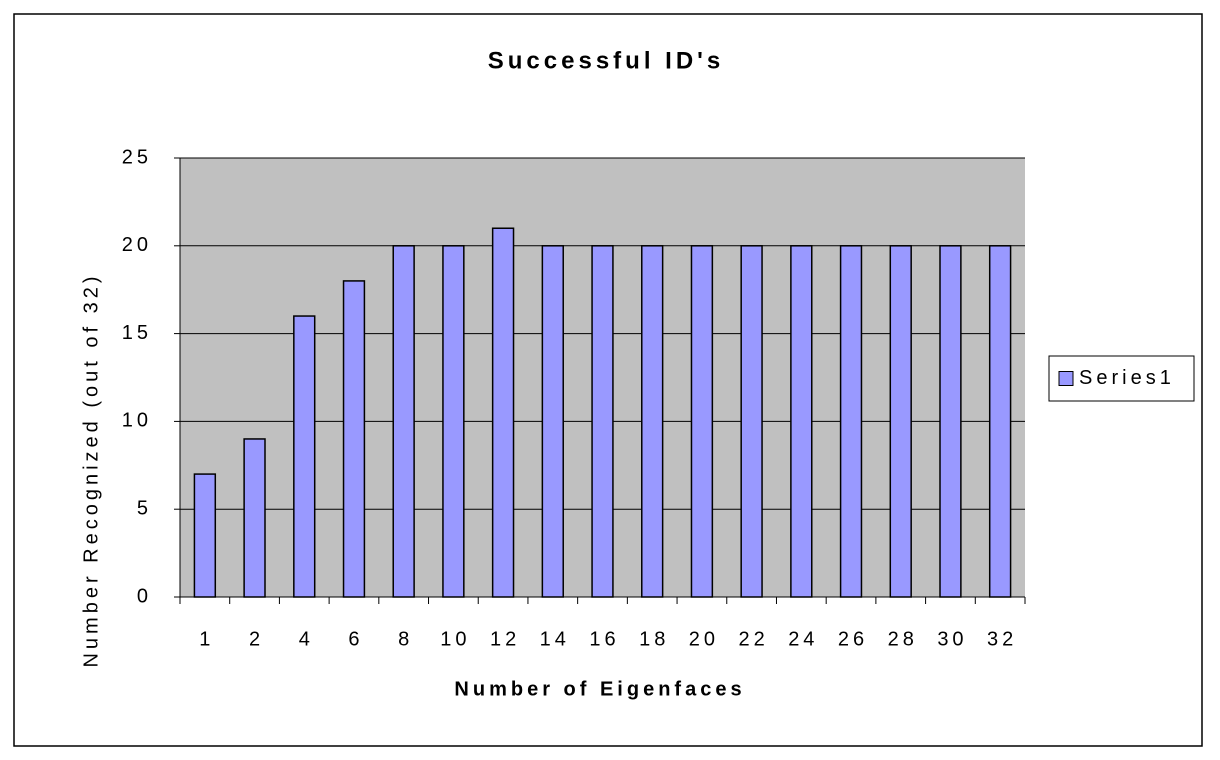 The image size is (1220, 760). Describe the element at coordinates (1127, 378) in the screenshot. I see `legend-label: Series1` at that location.